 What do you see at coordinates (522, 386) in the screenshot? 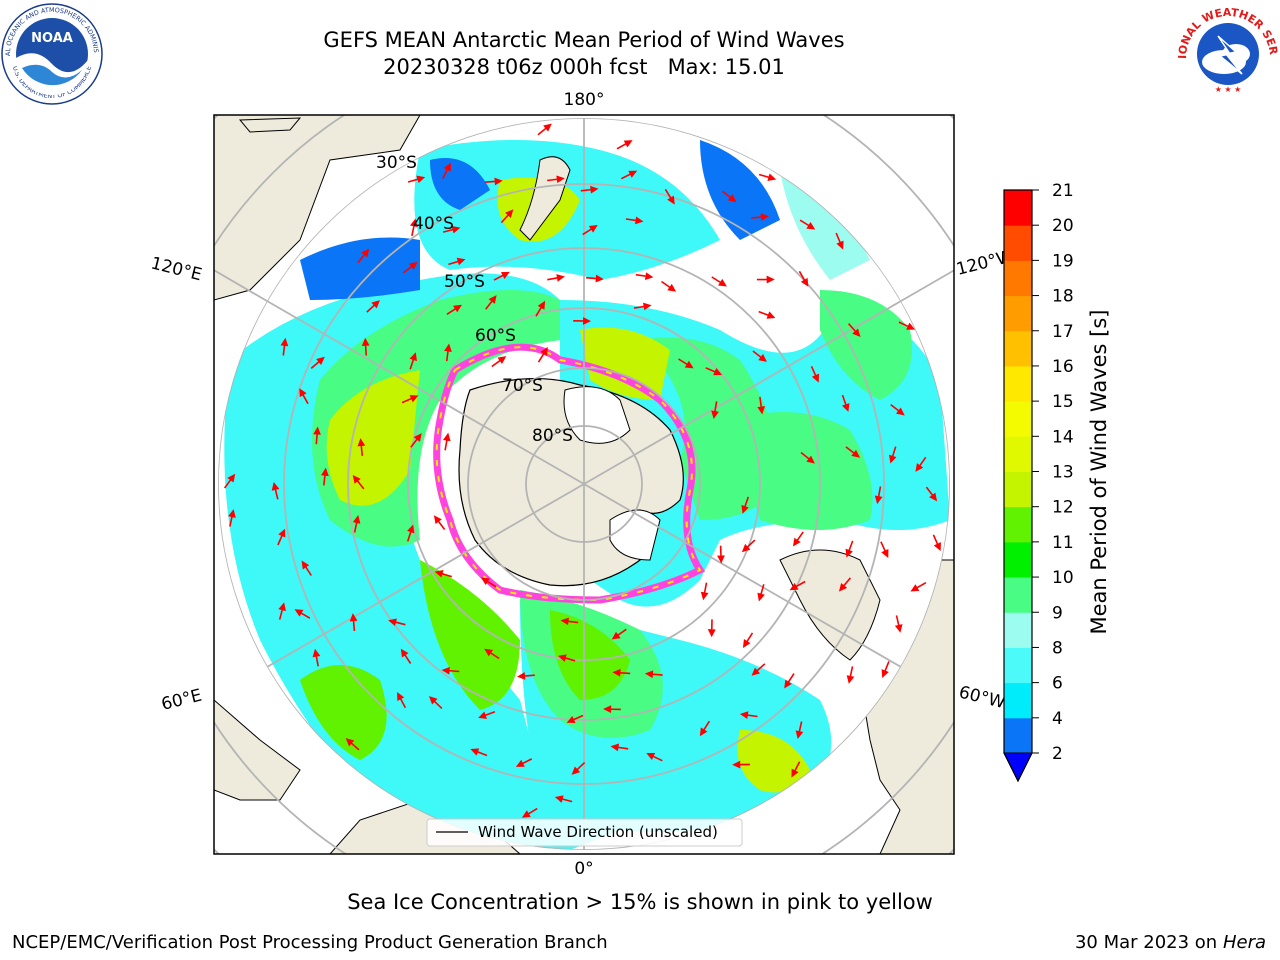
I see `lat-label-70s: 70°S` at bounding box center [522, 386].